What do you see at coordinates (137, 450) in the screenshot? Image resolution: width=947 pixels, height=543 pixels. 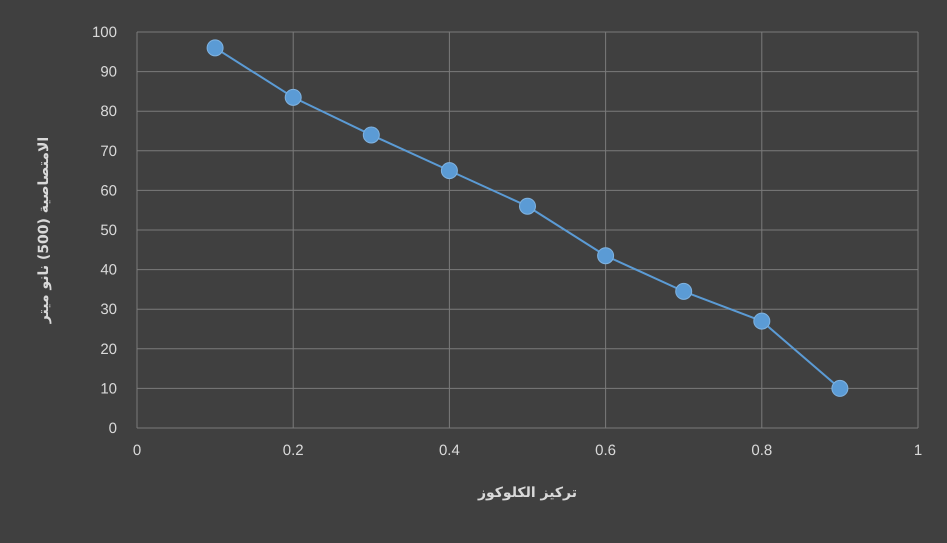 I see `x-tick-label: 0` at bounding box center [137, 450].